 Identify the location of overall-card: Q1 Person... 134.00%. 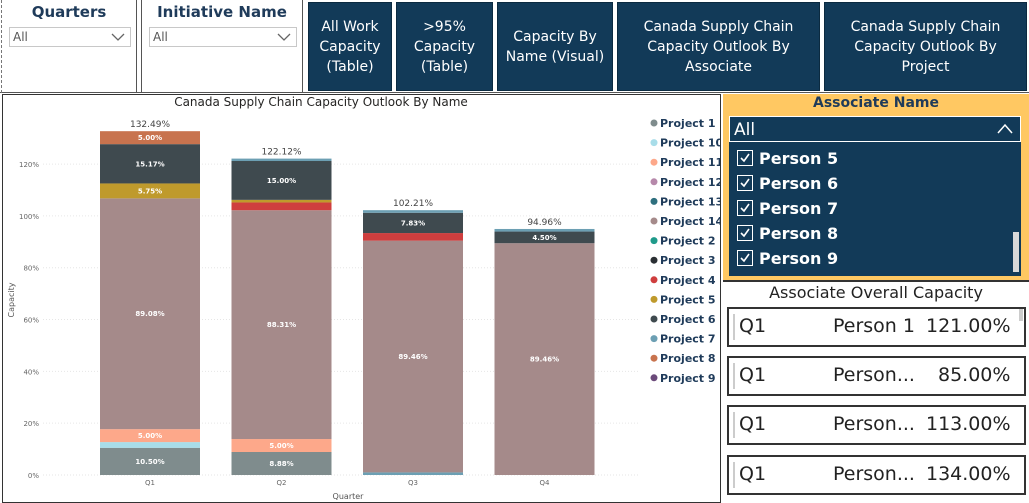
(876, 475).